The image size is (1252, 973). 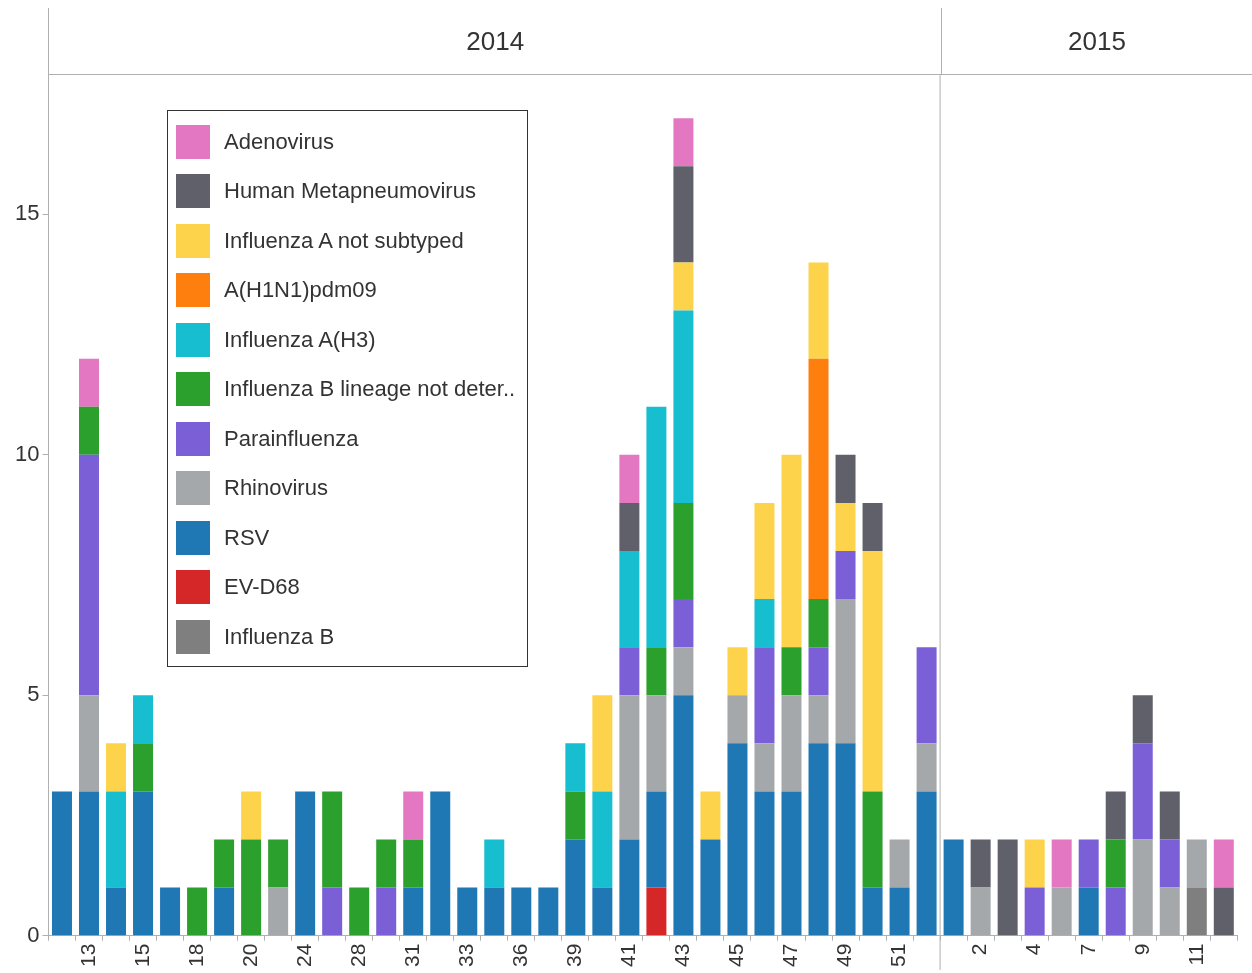 What do you see at coordinates (1195, 954) in the screenshot?
I see `x-tick-label: 11` at bounding box center [1195, 954].